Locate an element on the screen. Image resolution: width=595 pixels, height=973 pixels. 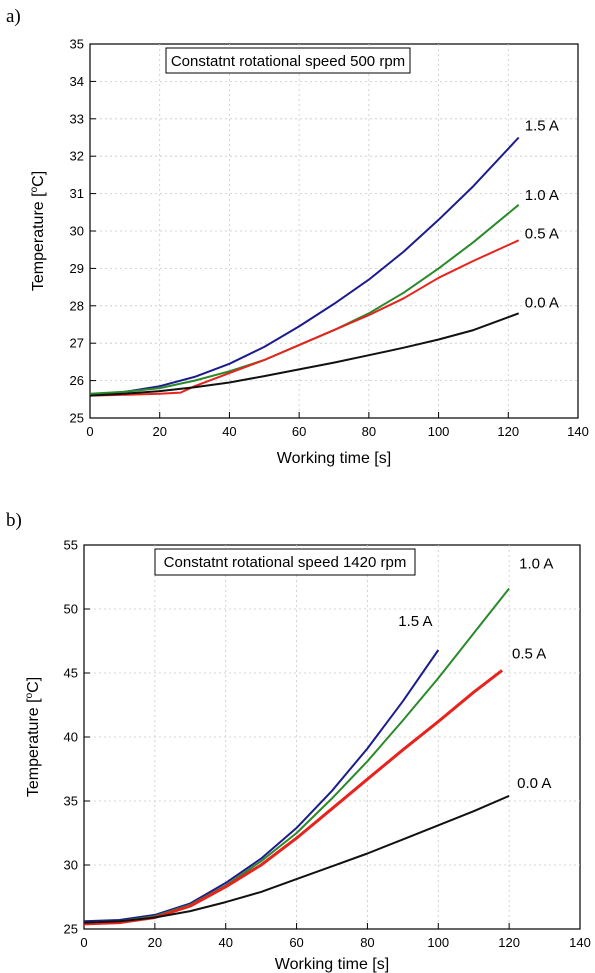
y-tick-label: 45 is located at coordinates (71, 673).